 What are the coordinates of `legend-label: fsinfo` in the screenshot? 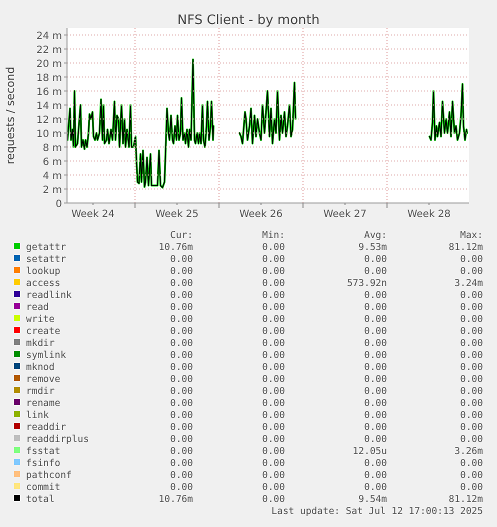 It's located at (43, 463).